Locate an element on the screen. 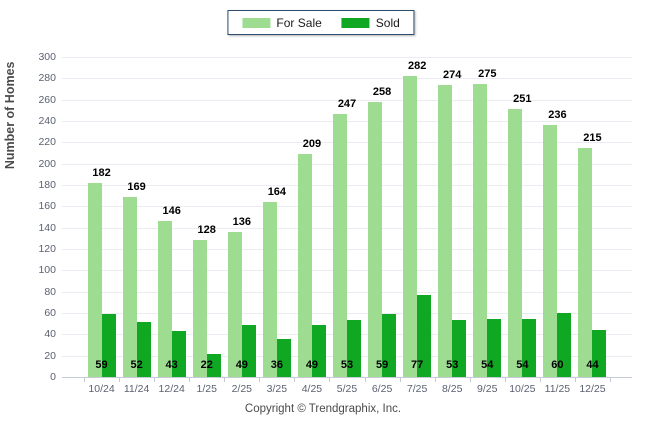 This screenshot has width=646, height=434. x-tick-label: 11/25 is located at coordinates (557, 389).